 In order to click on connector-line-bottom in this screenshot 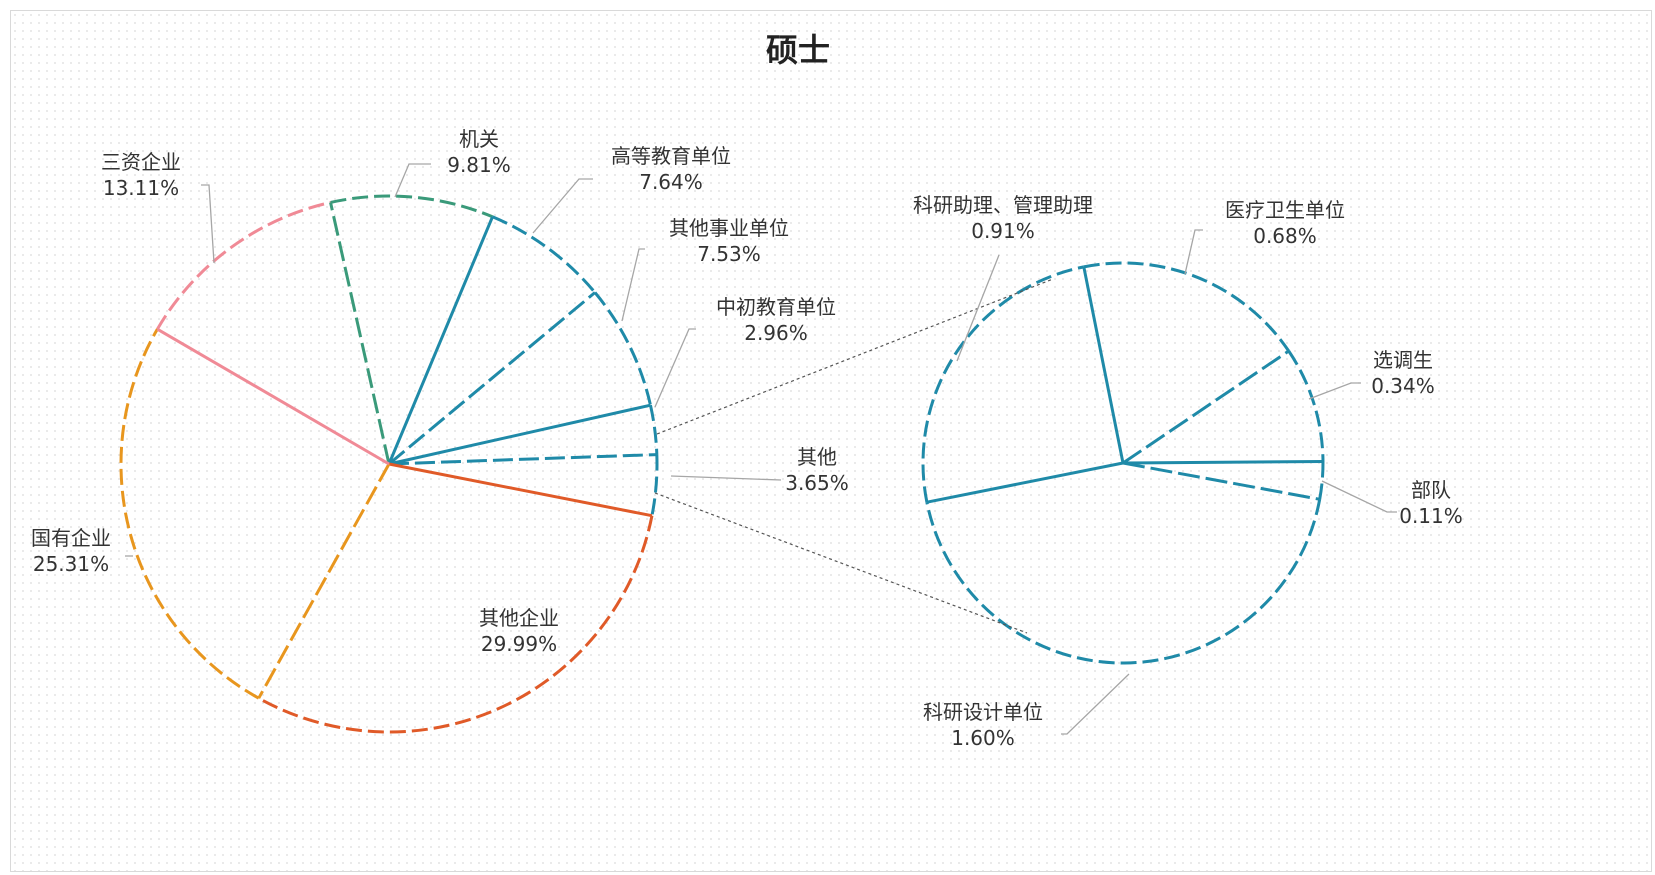, I will do `click(841, 563)`.